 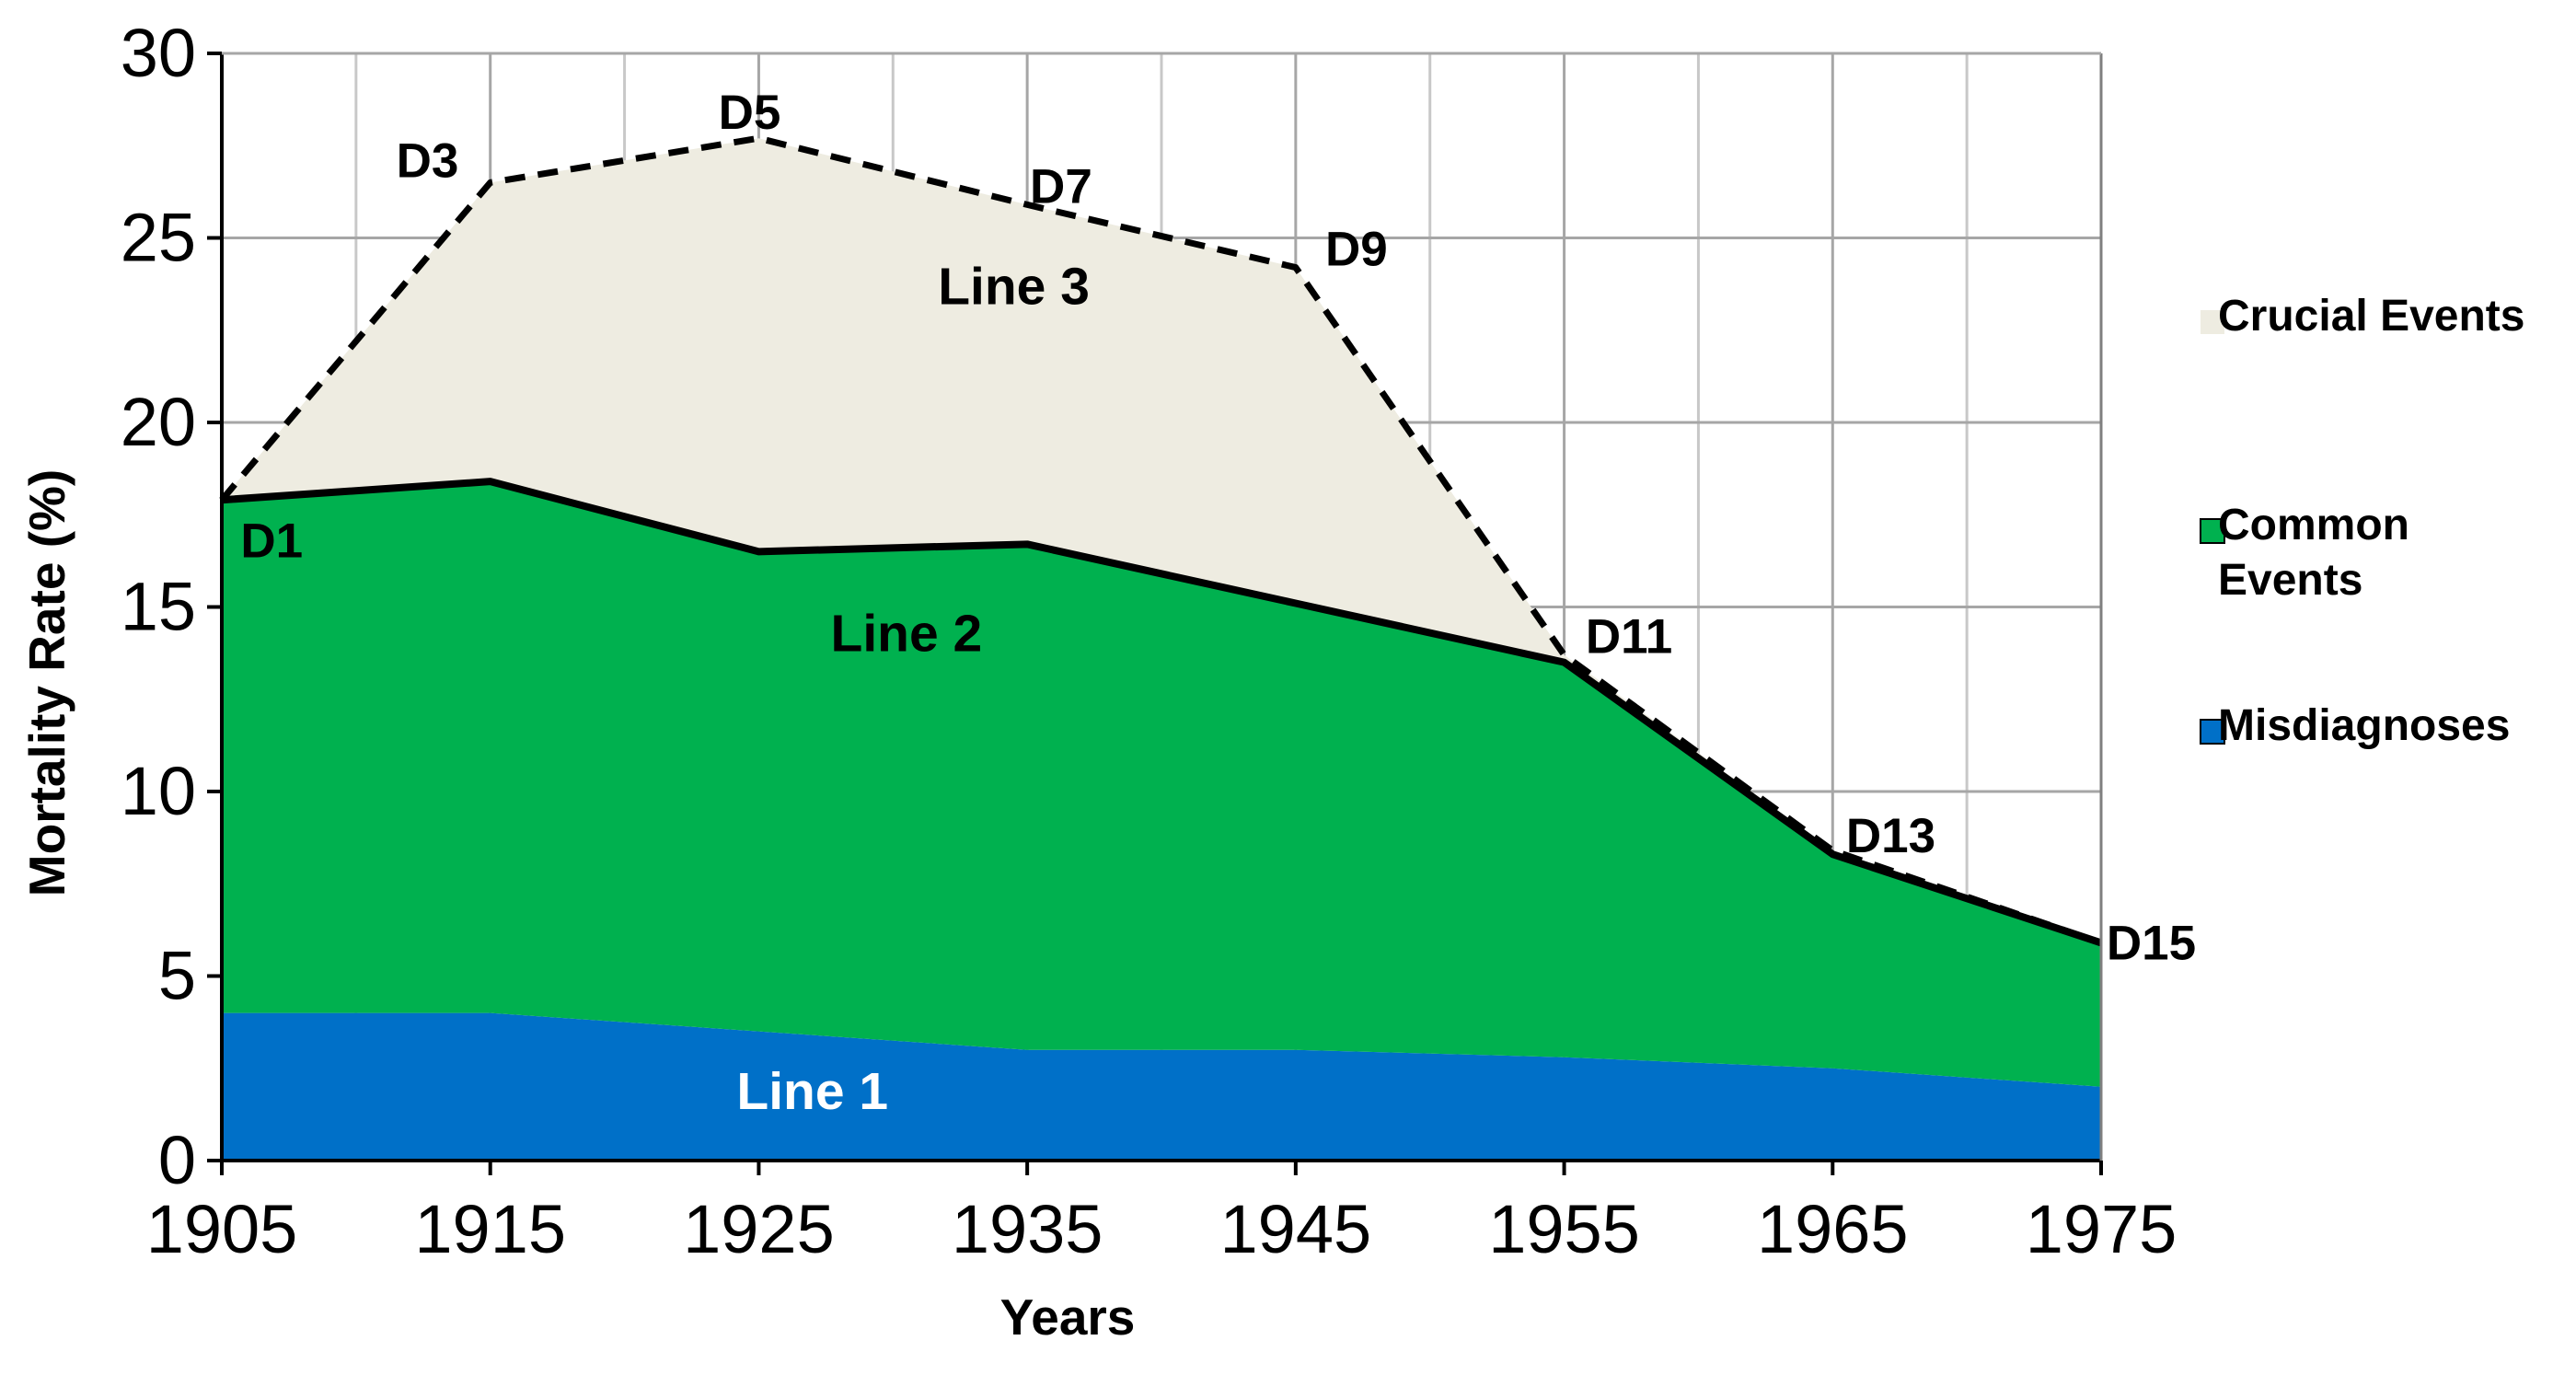 I want to click on x-tick-label: 1955, so click(x=1564, y=1229).